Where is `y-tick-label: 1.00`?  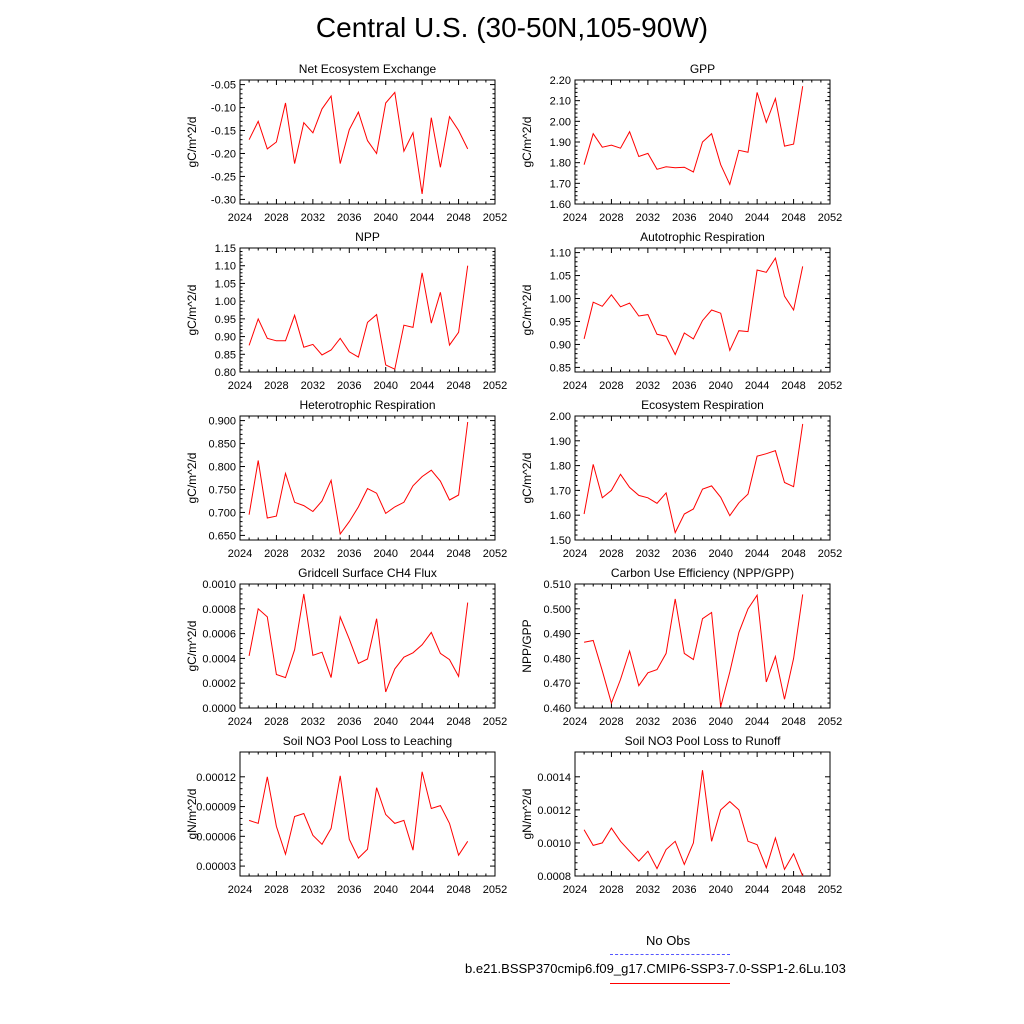
y-tick-label: 1.00 is located at coordinates (560, 300).